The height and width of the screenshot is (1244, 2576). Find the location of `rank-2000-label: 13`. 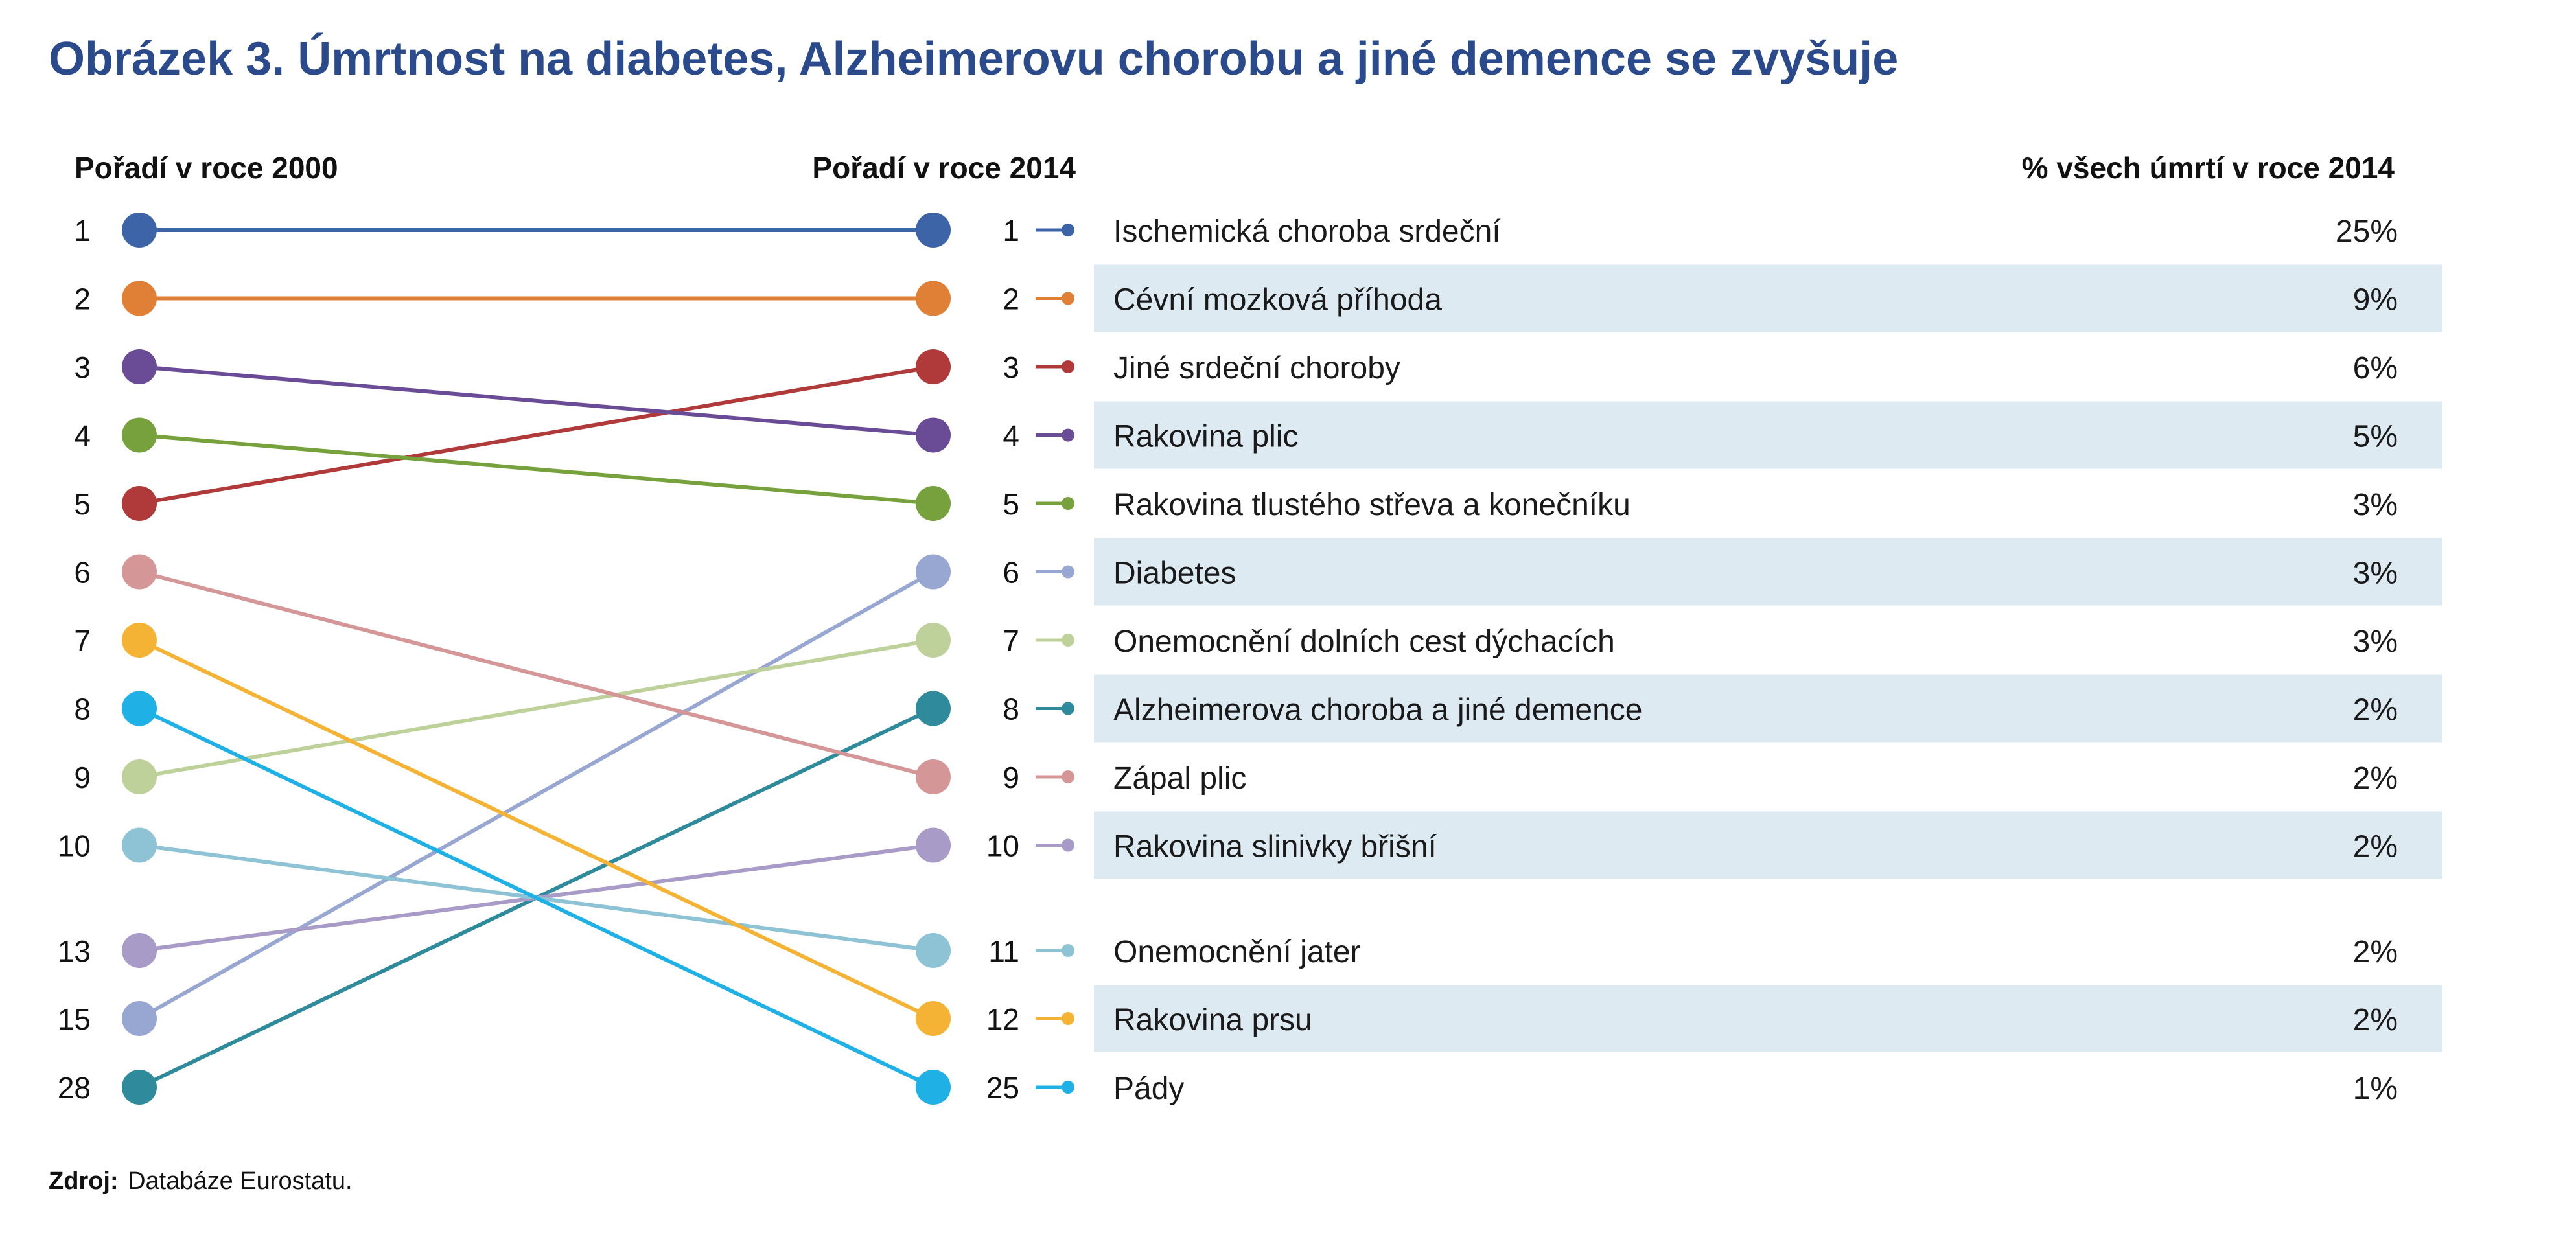

rank-2000-label: 13 is located at coordinates (74, 951).